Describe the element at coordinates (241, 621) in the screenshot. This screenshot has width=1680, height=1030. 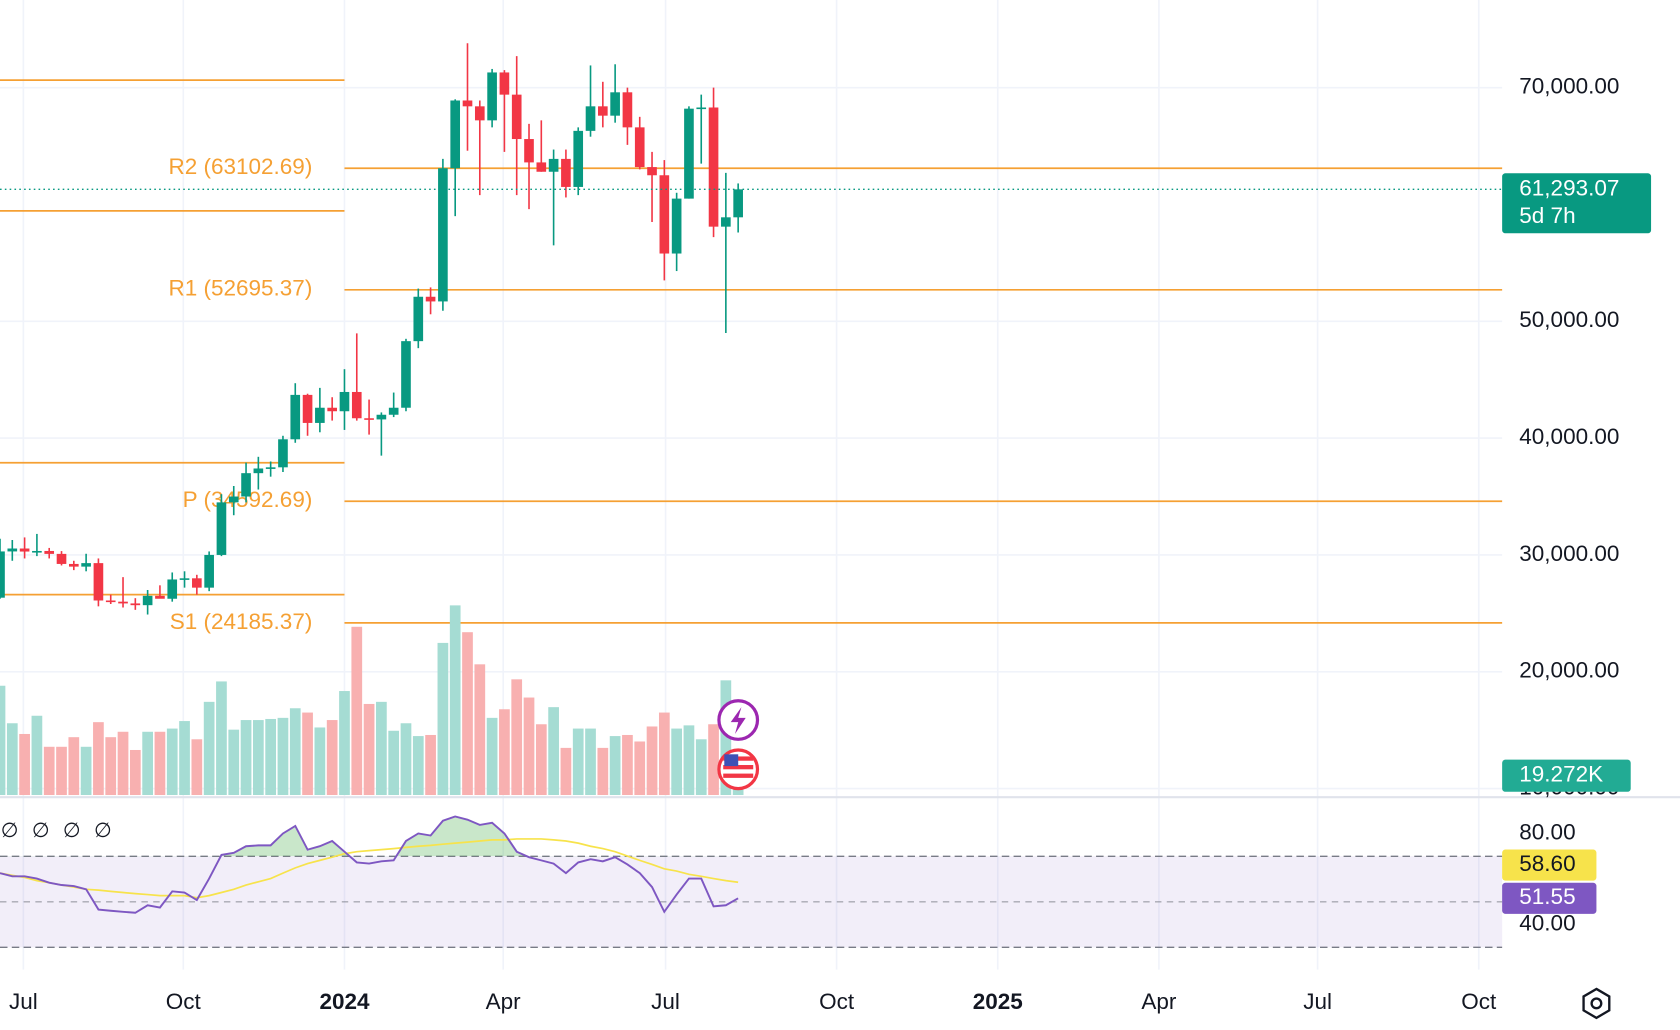
I see `pivot-label: S1 (24185.37)` at that location.